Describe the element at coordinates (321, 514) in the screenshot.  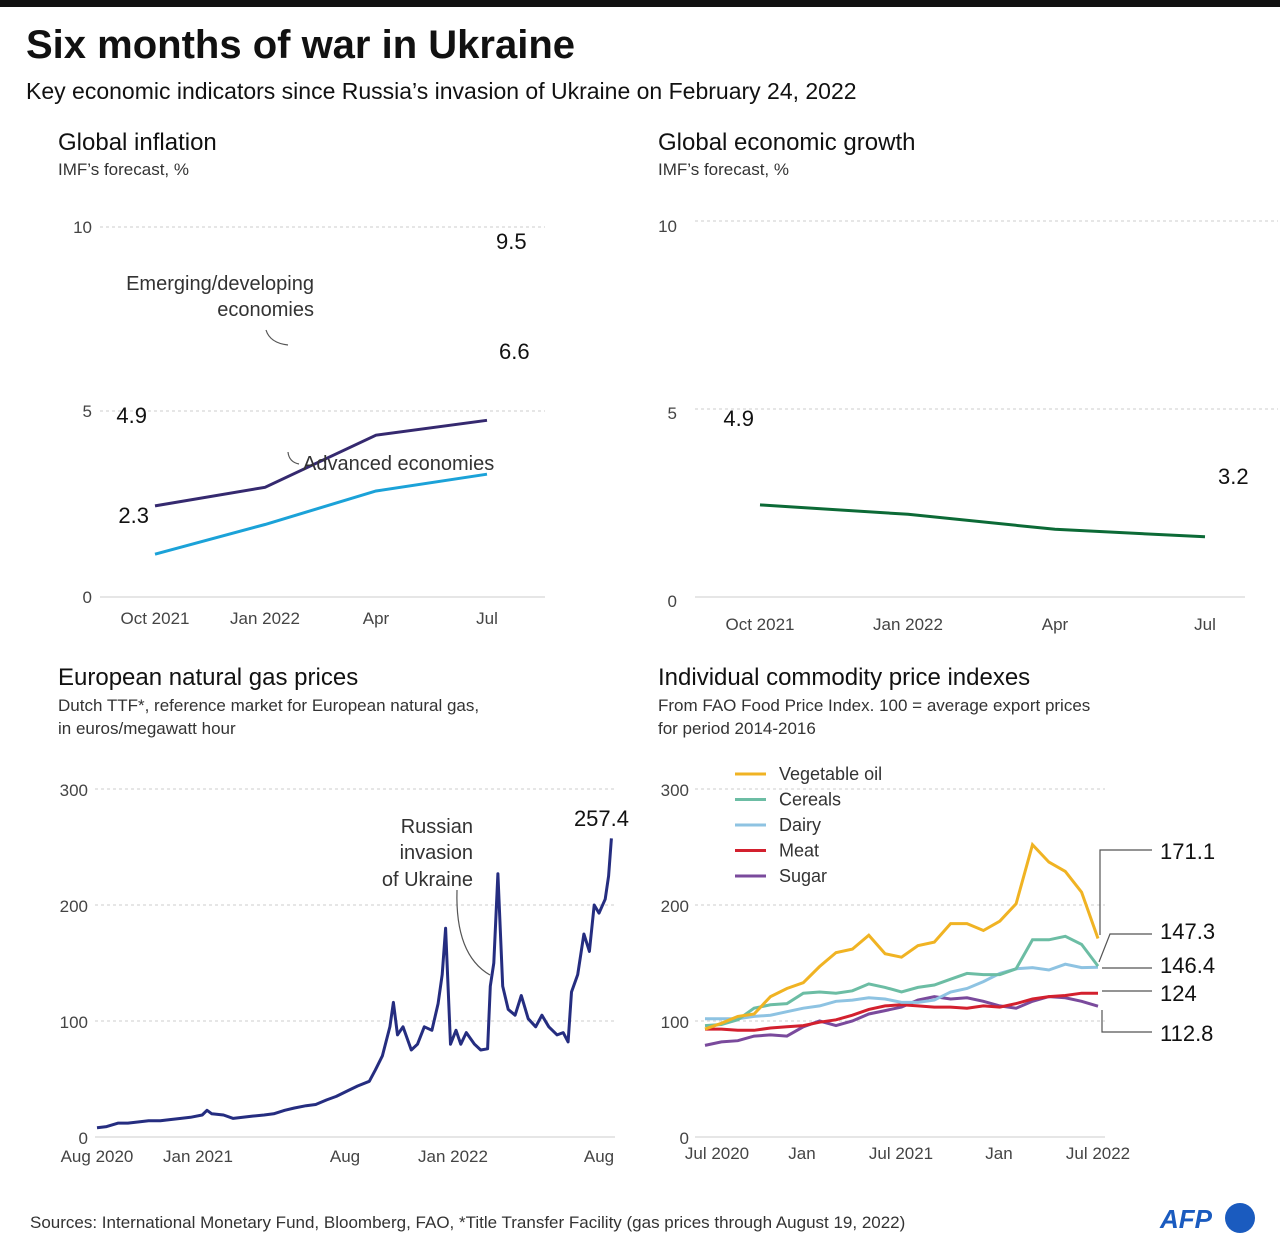
I see `series-line-advanced` at that location.